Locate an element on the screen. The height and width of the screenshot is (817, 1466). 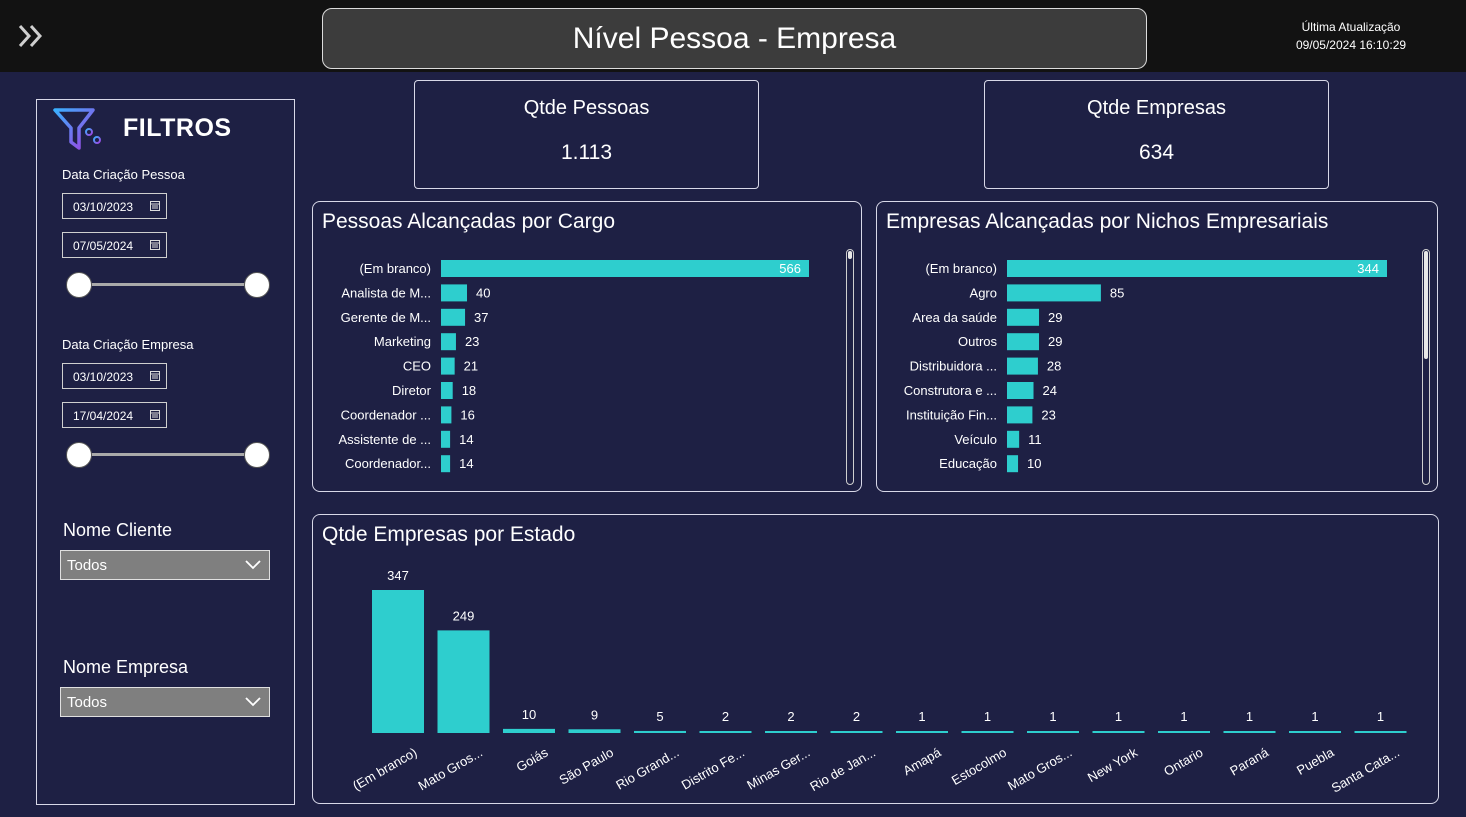
category-label: Agro is located at coordinates (983, 292).